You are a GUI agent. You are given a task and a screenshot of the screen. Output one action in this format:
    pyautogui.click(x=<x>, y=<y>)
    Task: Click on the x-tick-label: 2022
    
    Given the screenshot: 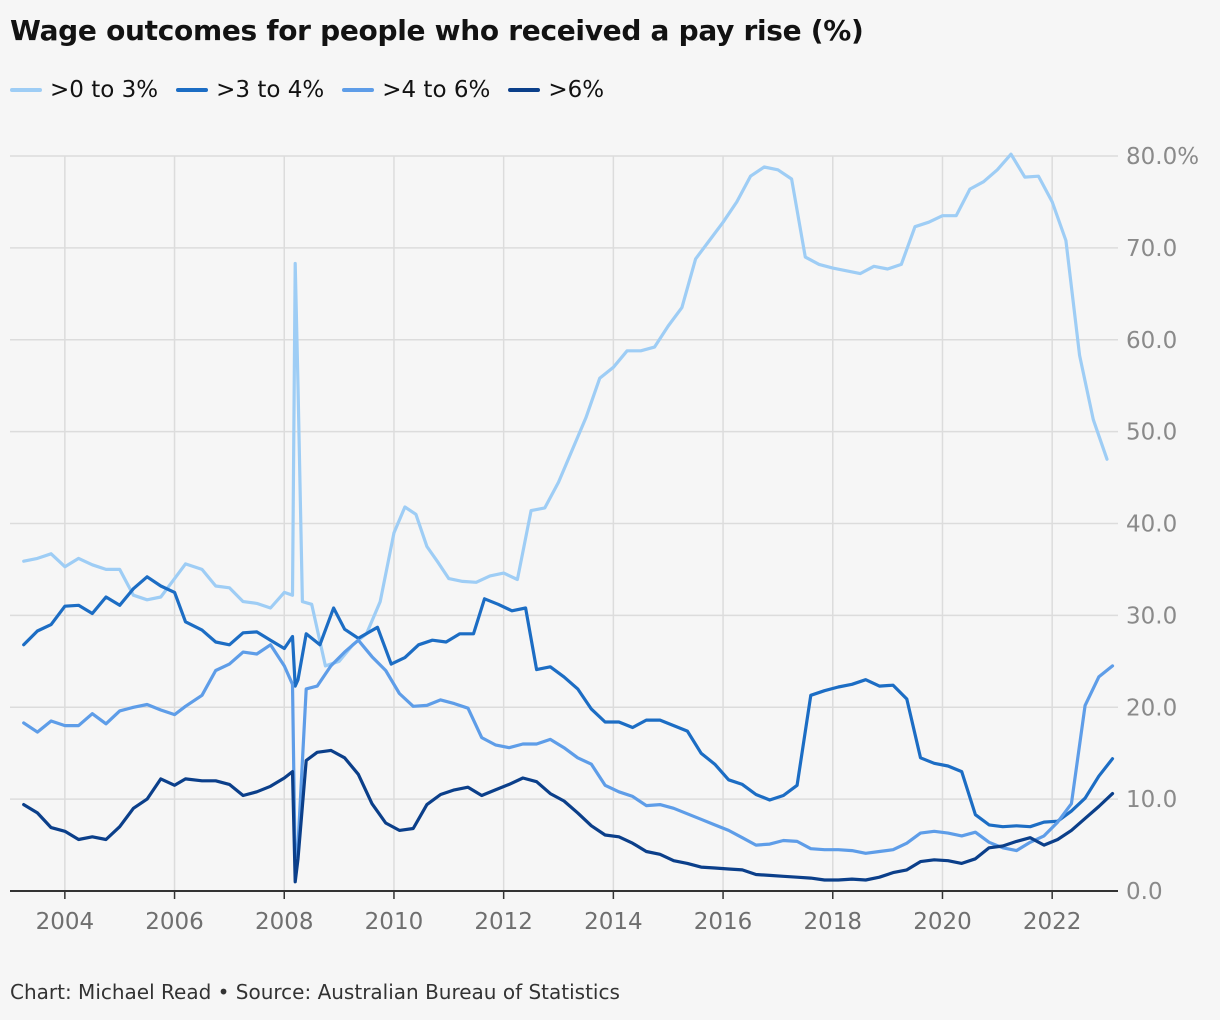 What is the action you would take?
    pyautogui.click(x=1052, y=922)
    